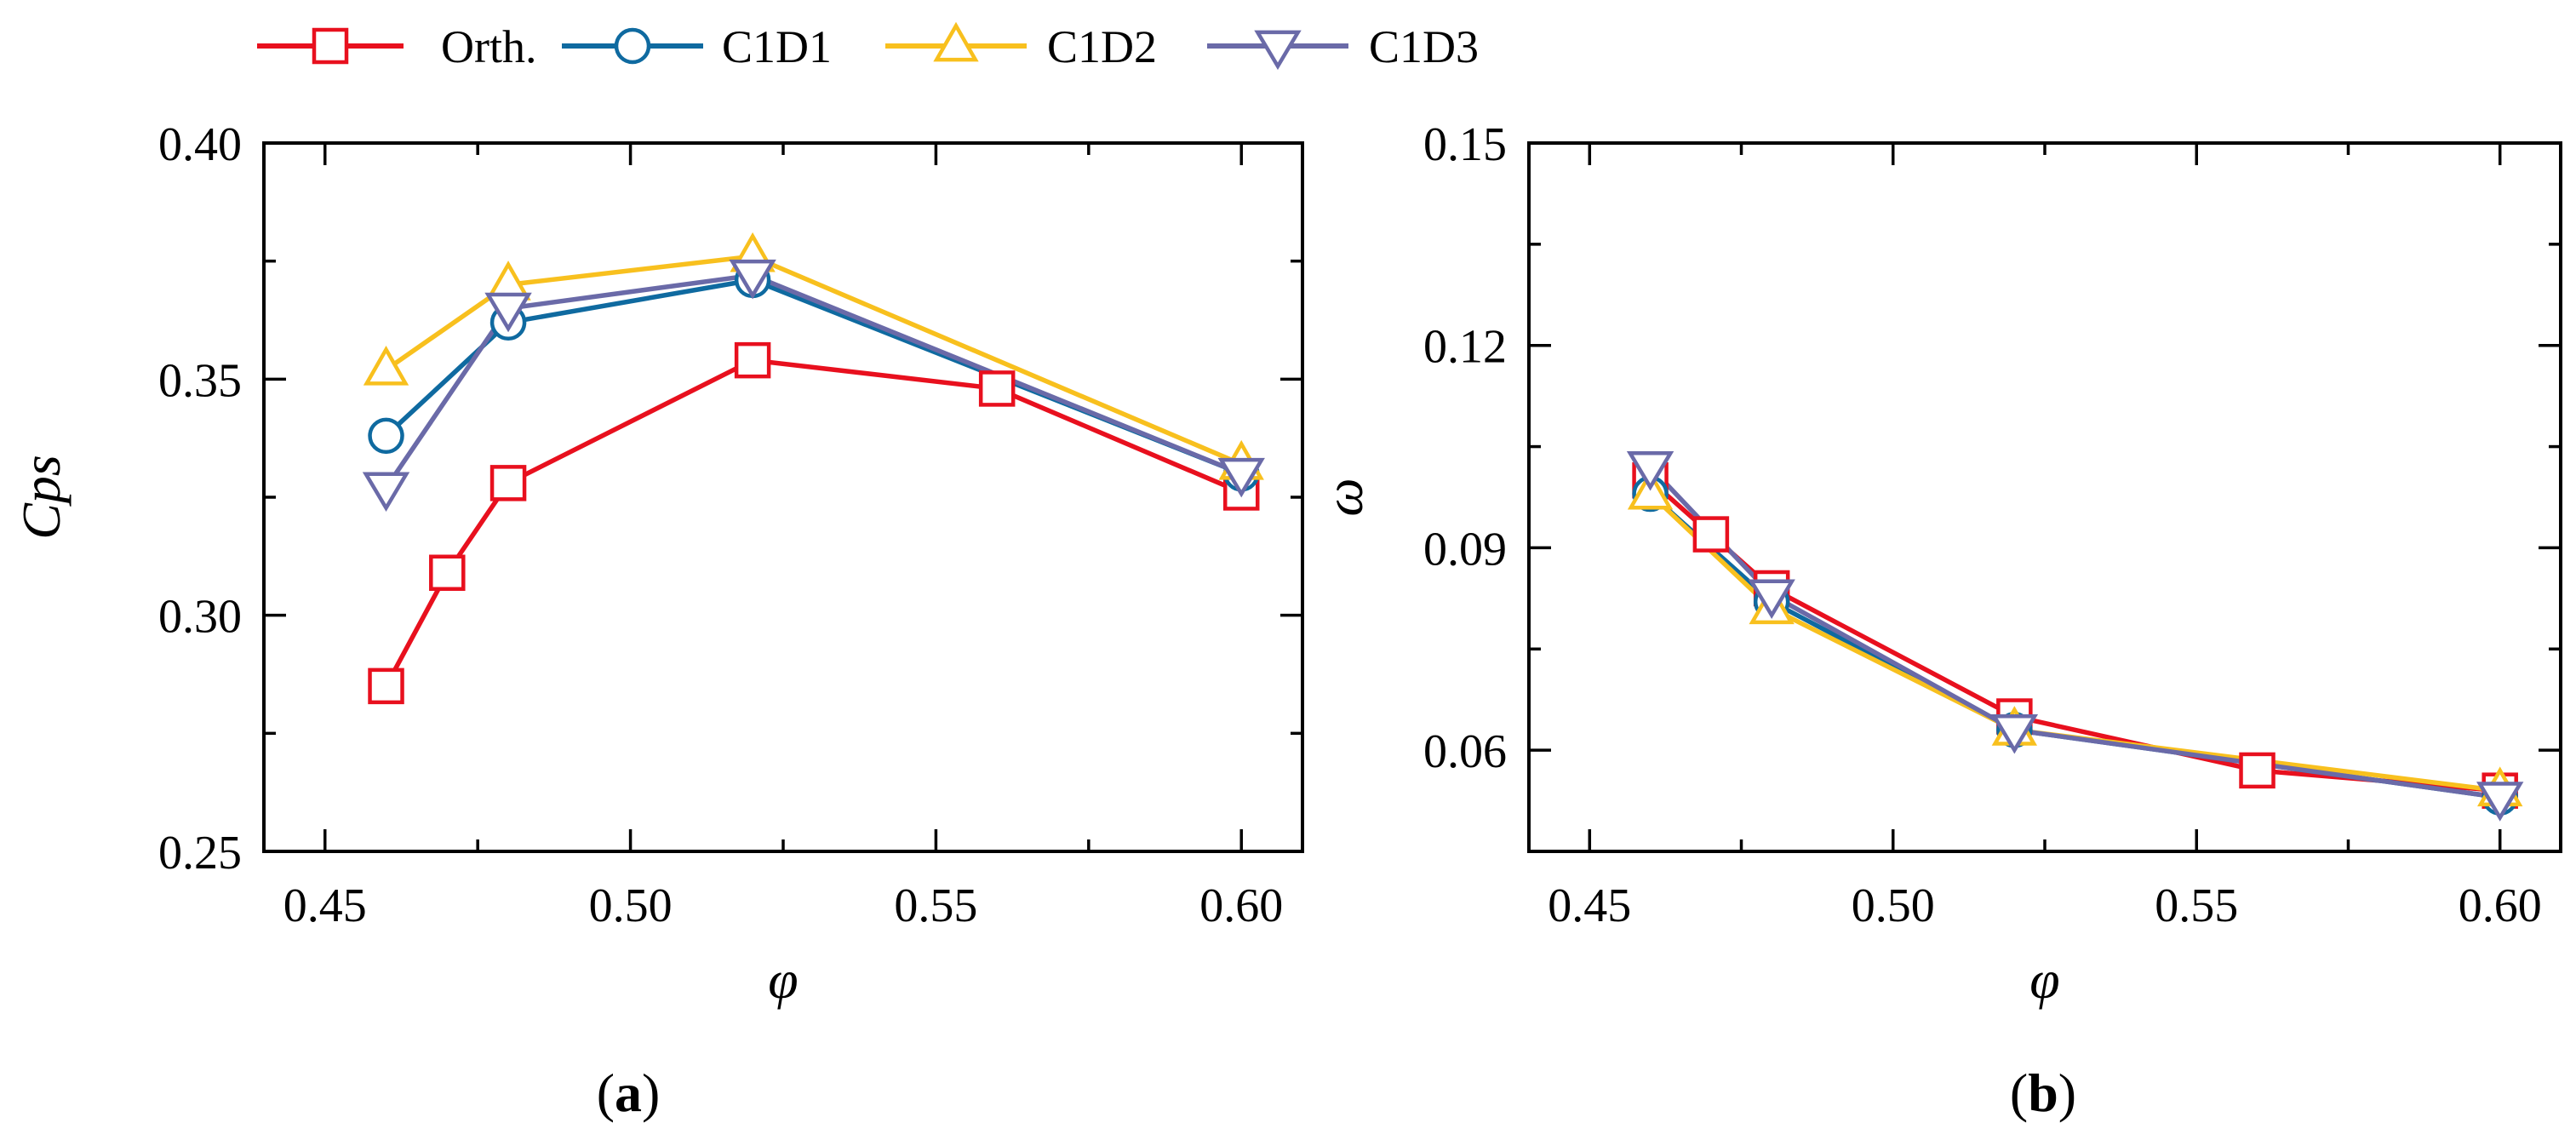  What do you see at coordinates (200, 617) in the screenshot?
I see `y-tick-label: 0.30` at bounding box center [200, 617].